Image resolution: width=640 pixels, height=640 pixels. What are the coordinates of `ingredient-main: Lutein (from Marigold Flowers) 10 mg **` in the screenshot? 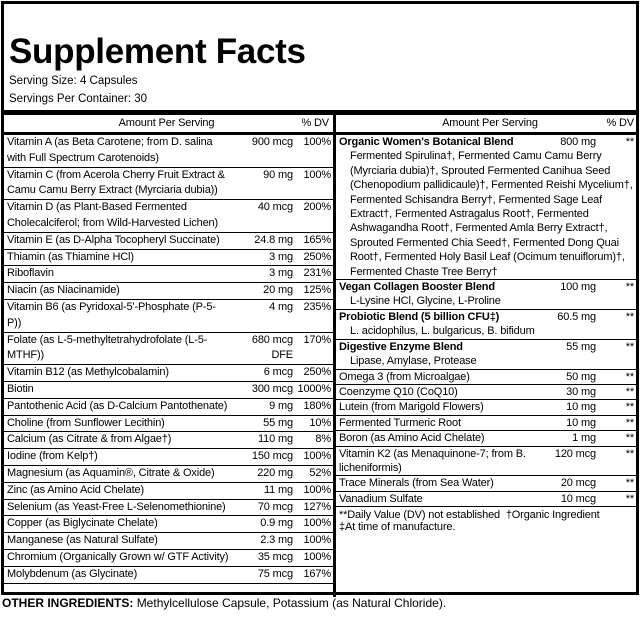 It's located at (486, 407).